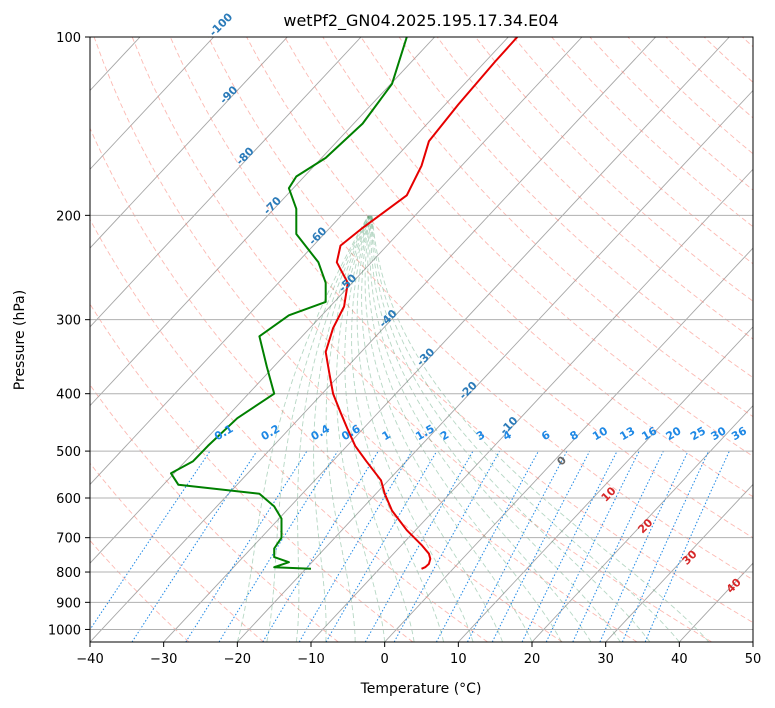 This screenshot has height=708, width=775. What do you see at coordinates (609, 494) in the screenshot?
I see `moist-adiabat-label: 10` at bounding box center [609, 494].